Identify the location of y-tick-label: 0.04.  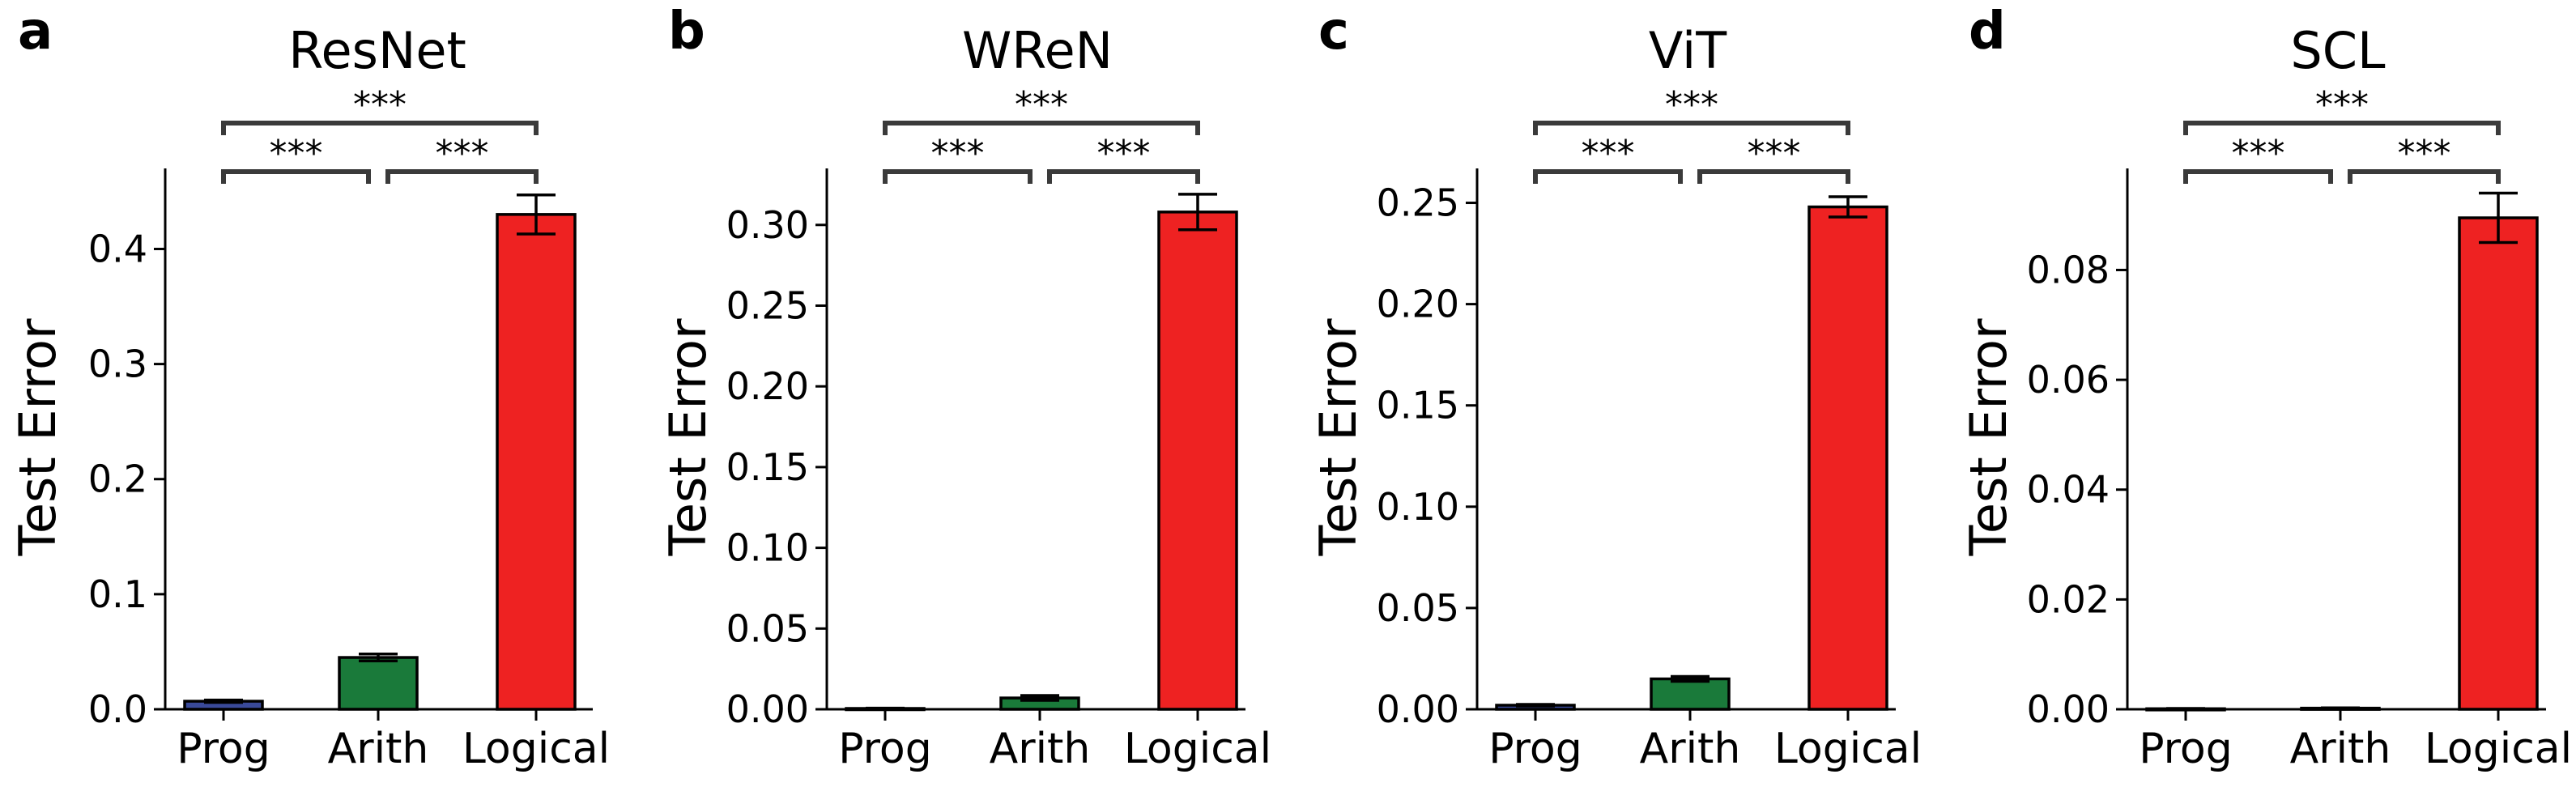
(2068, 490).